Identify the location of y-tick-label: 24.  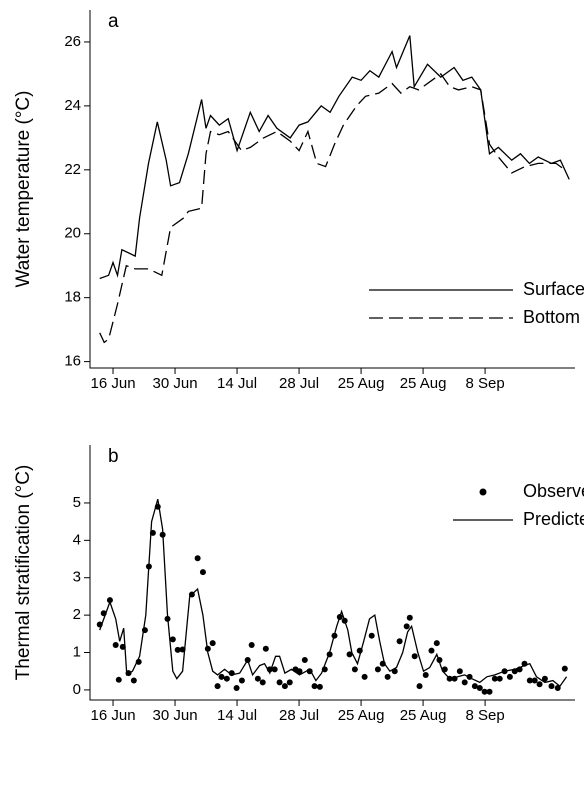
(72, 105).